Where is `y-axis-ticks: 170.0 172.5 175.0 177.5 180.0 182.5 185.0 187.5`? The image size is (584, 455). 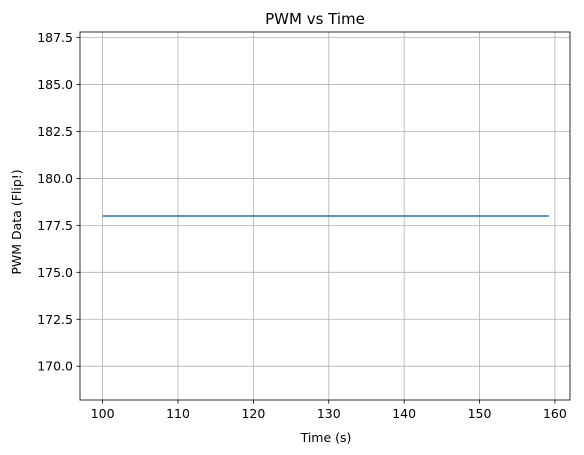
y-axis-ticks: 170.0 172.5 175.0 177.5 180.0 182.5 185.0 187.5 is located at coordinates (58, 202).